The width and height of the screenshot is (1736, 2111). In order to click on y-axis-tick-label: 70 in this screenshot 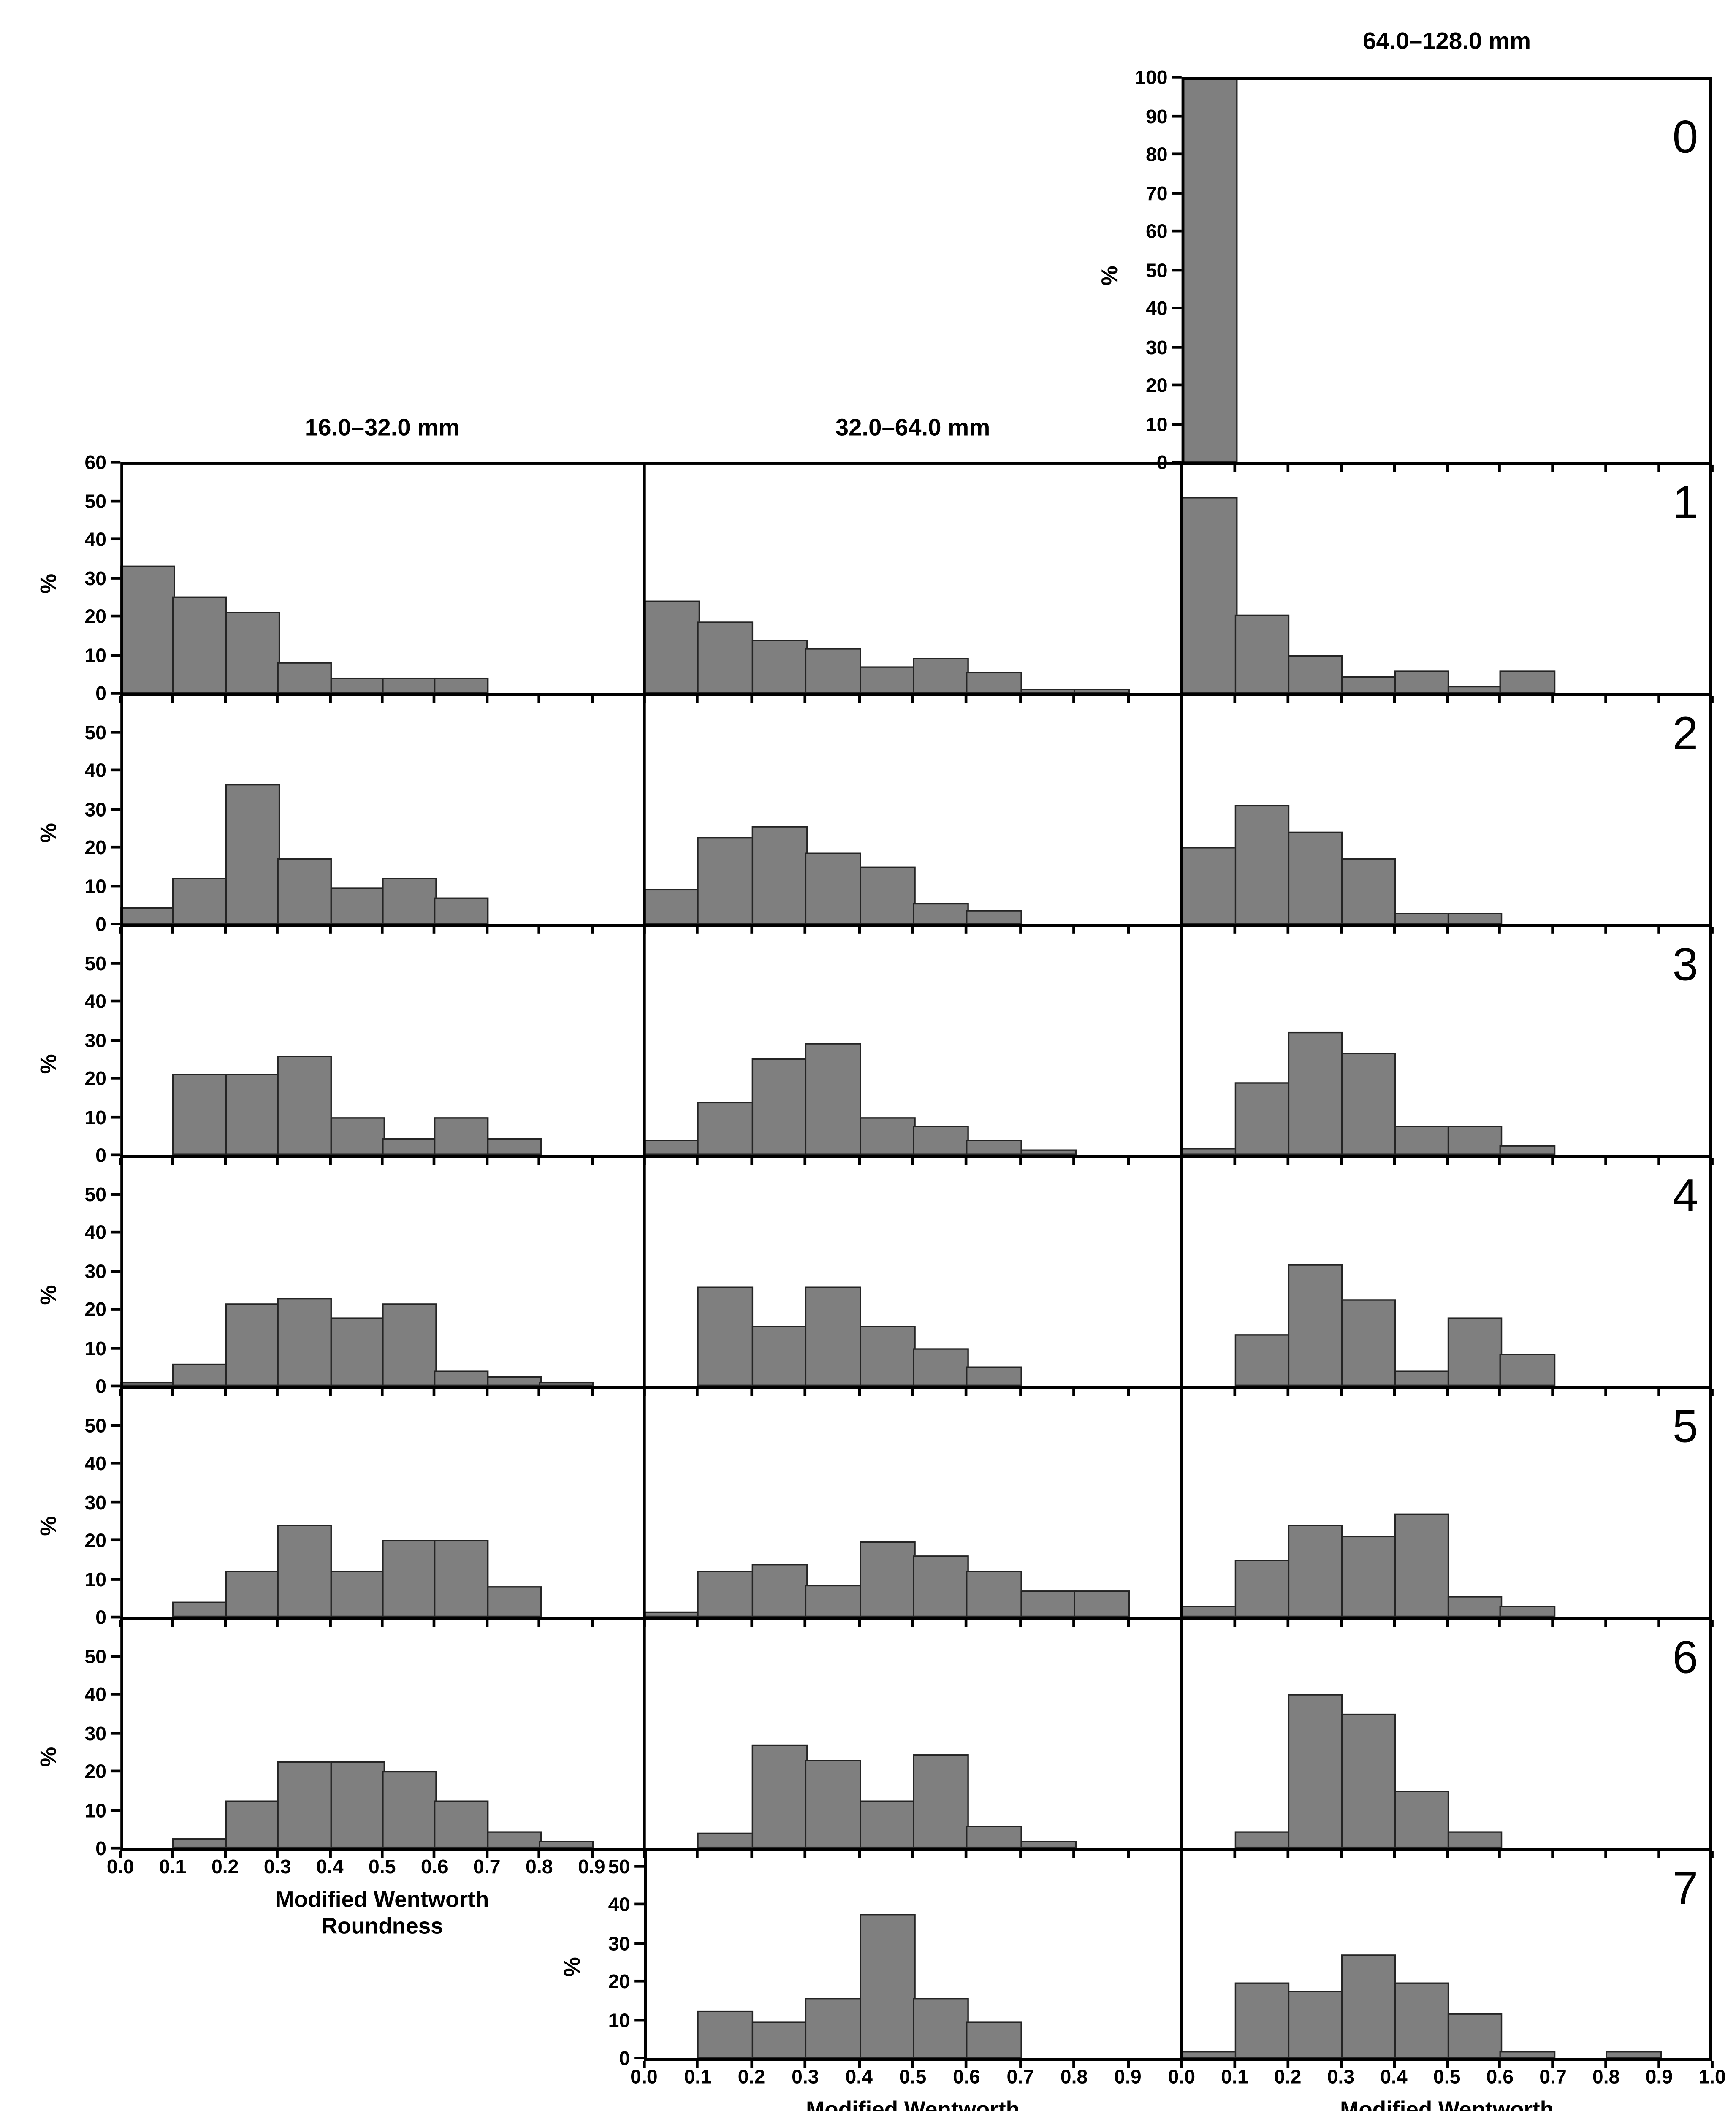, I will do `click(1157, 193)`.